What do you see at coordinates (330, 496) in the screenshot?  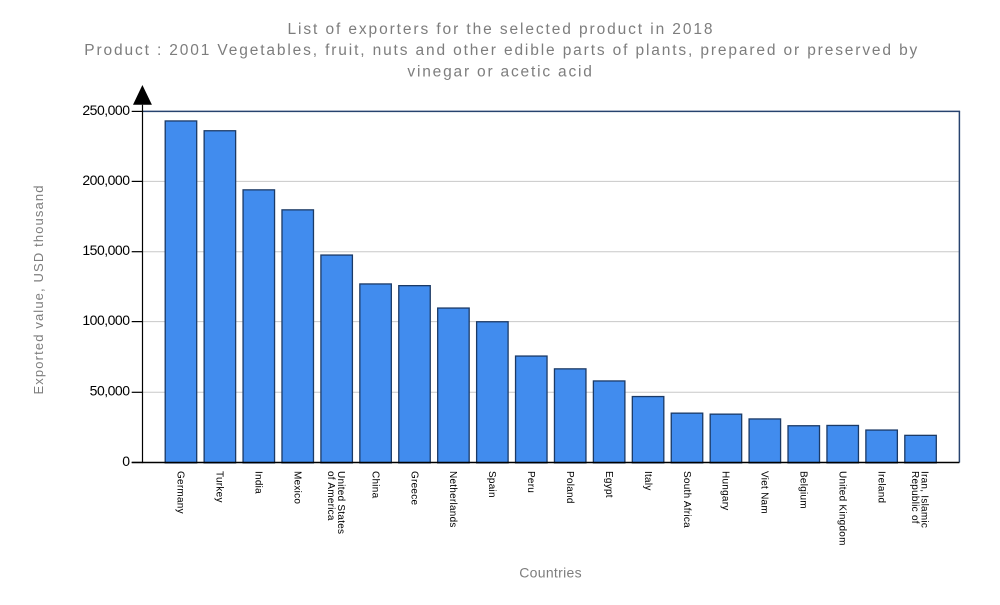 I see `svg-text: of America` at bounding box center [330, 496].